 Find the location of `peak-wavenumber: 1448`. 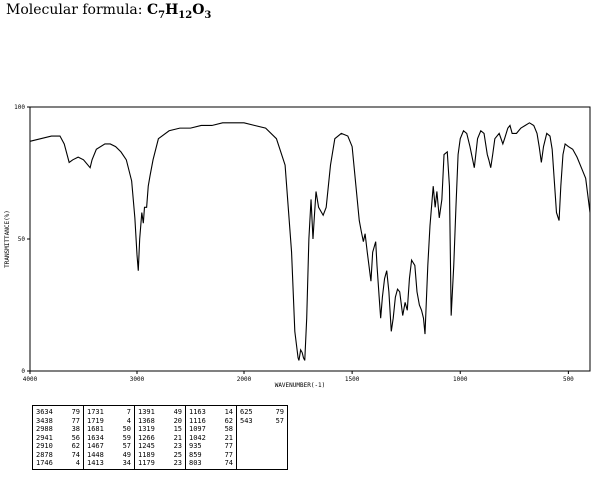

peak-wavenumber: 1448 is located at coordinates (95, 454).